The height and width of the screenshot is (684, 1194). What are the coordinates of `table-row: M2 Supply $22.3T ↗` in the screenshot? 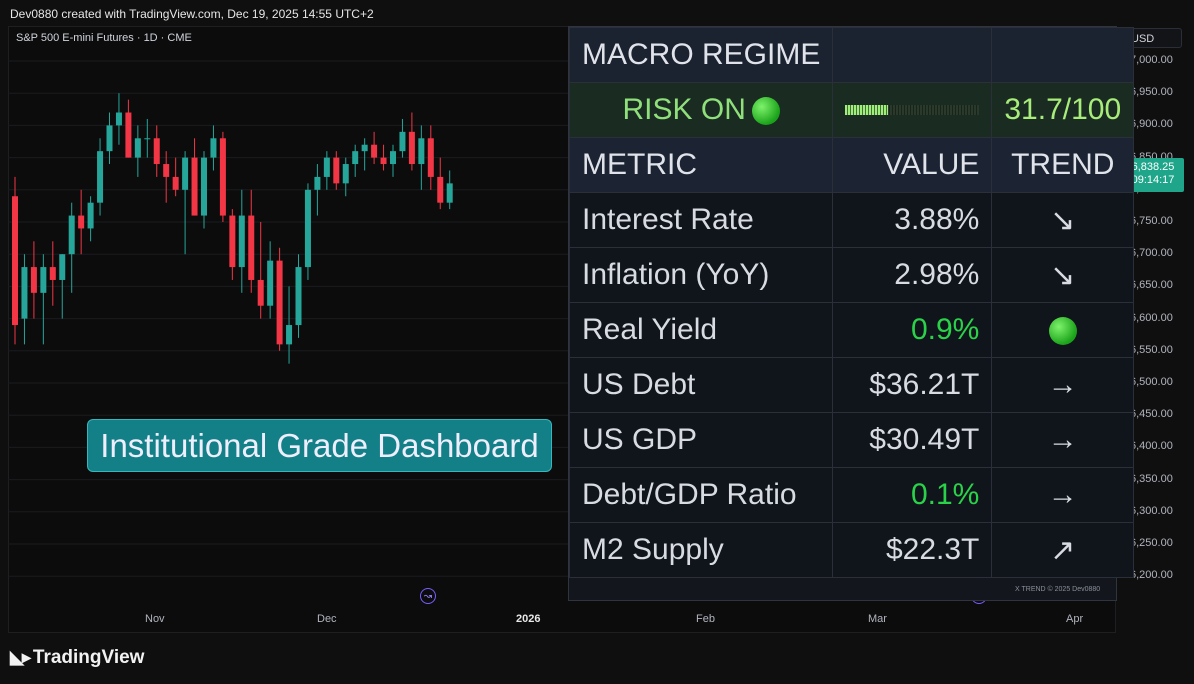 It's located at (851, 550).